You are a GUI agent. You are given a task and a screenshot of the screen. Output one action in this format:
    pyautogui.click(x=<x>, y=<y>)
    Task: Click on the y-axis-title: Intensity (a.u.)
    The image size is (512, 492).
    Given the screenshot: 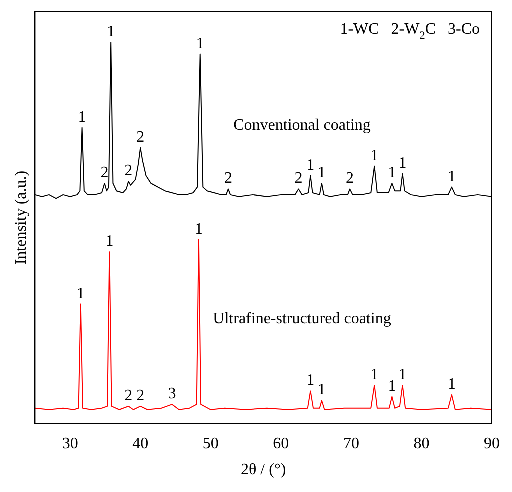 What is the action you would take?
    pyautogui.click(x=21, y=217)
    